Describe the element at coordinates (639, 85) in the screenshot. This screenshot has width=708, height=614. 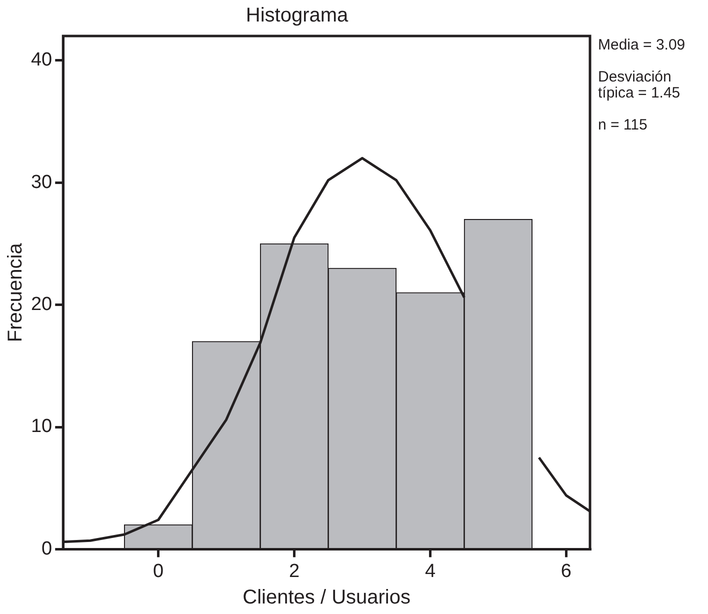
I see `text: Desviación típica = 1.45` at that location.